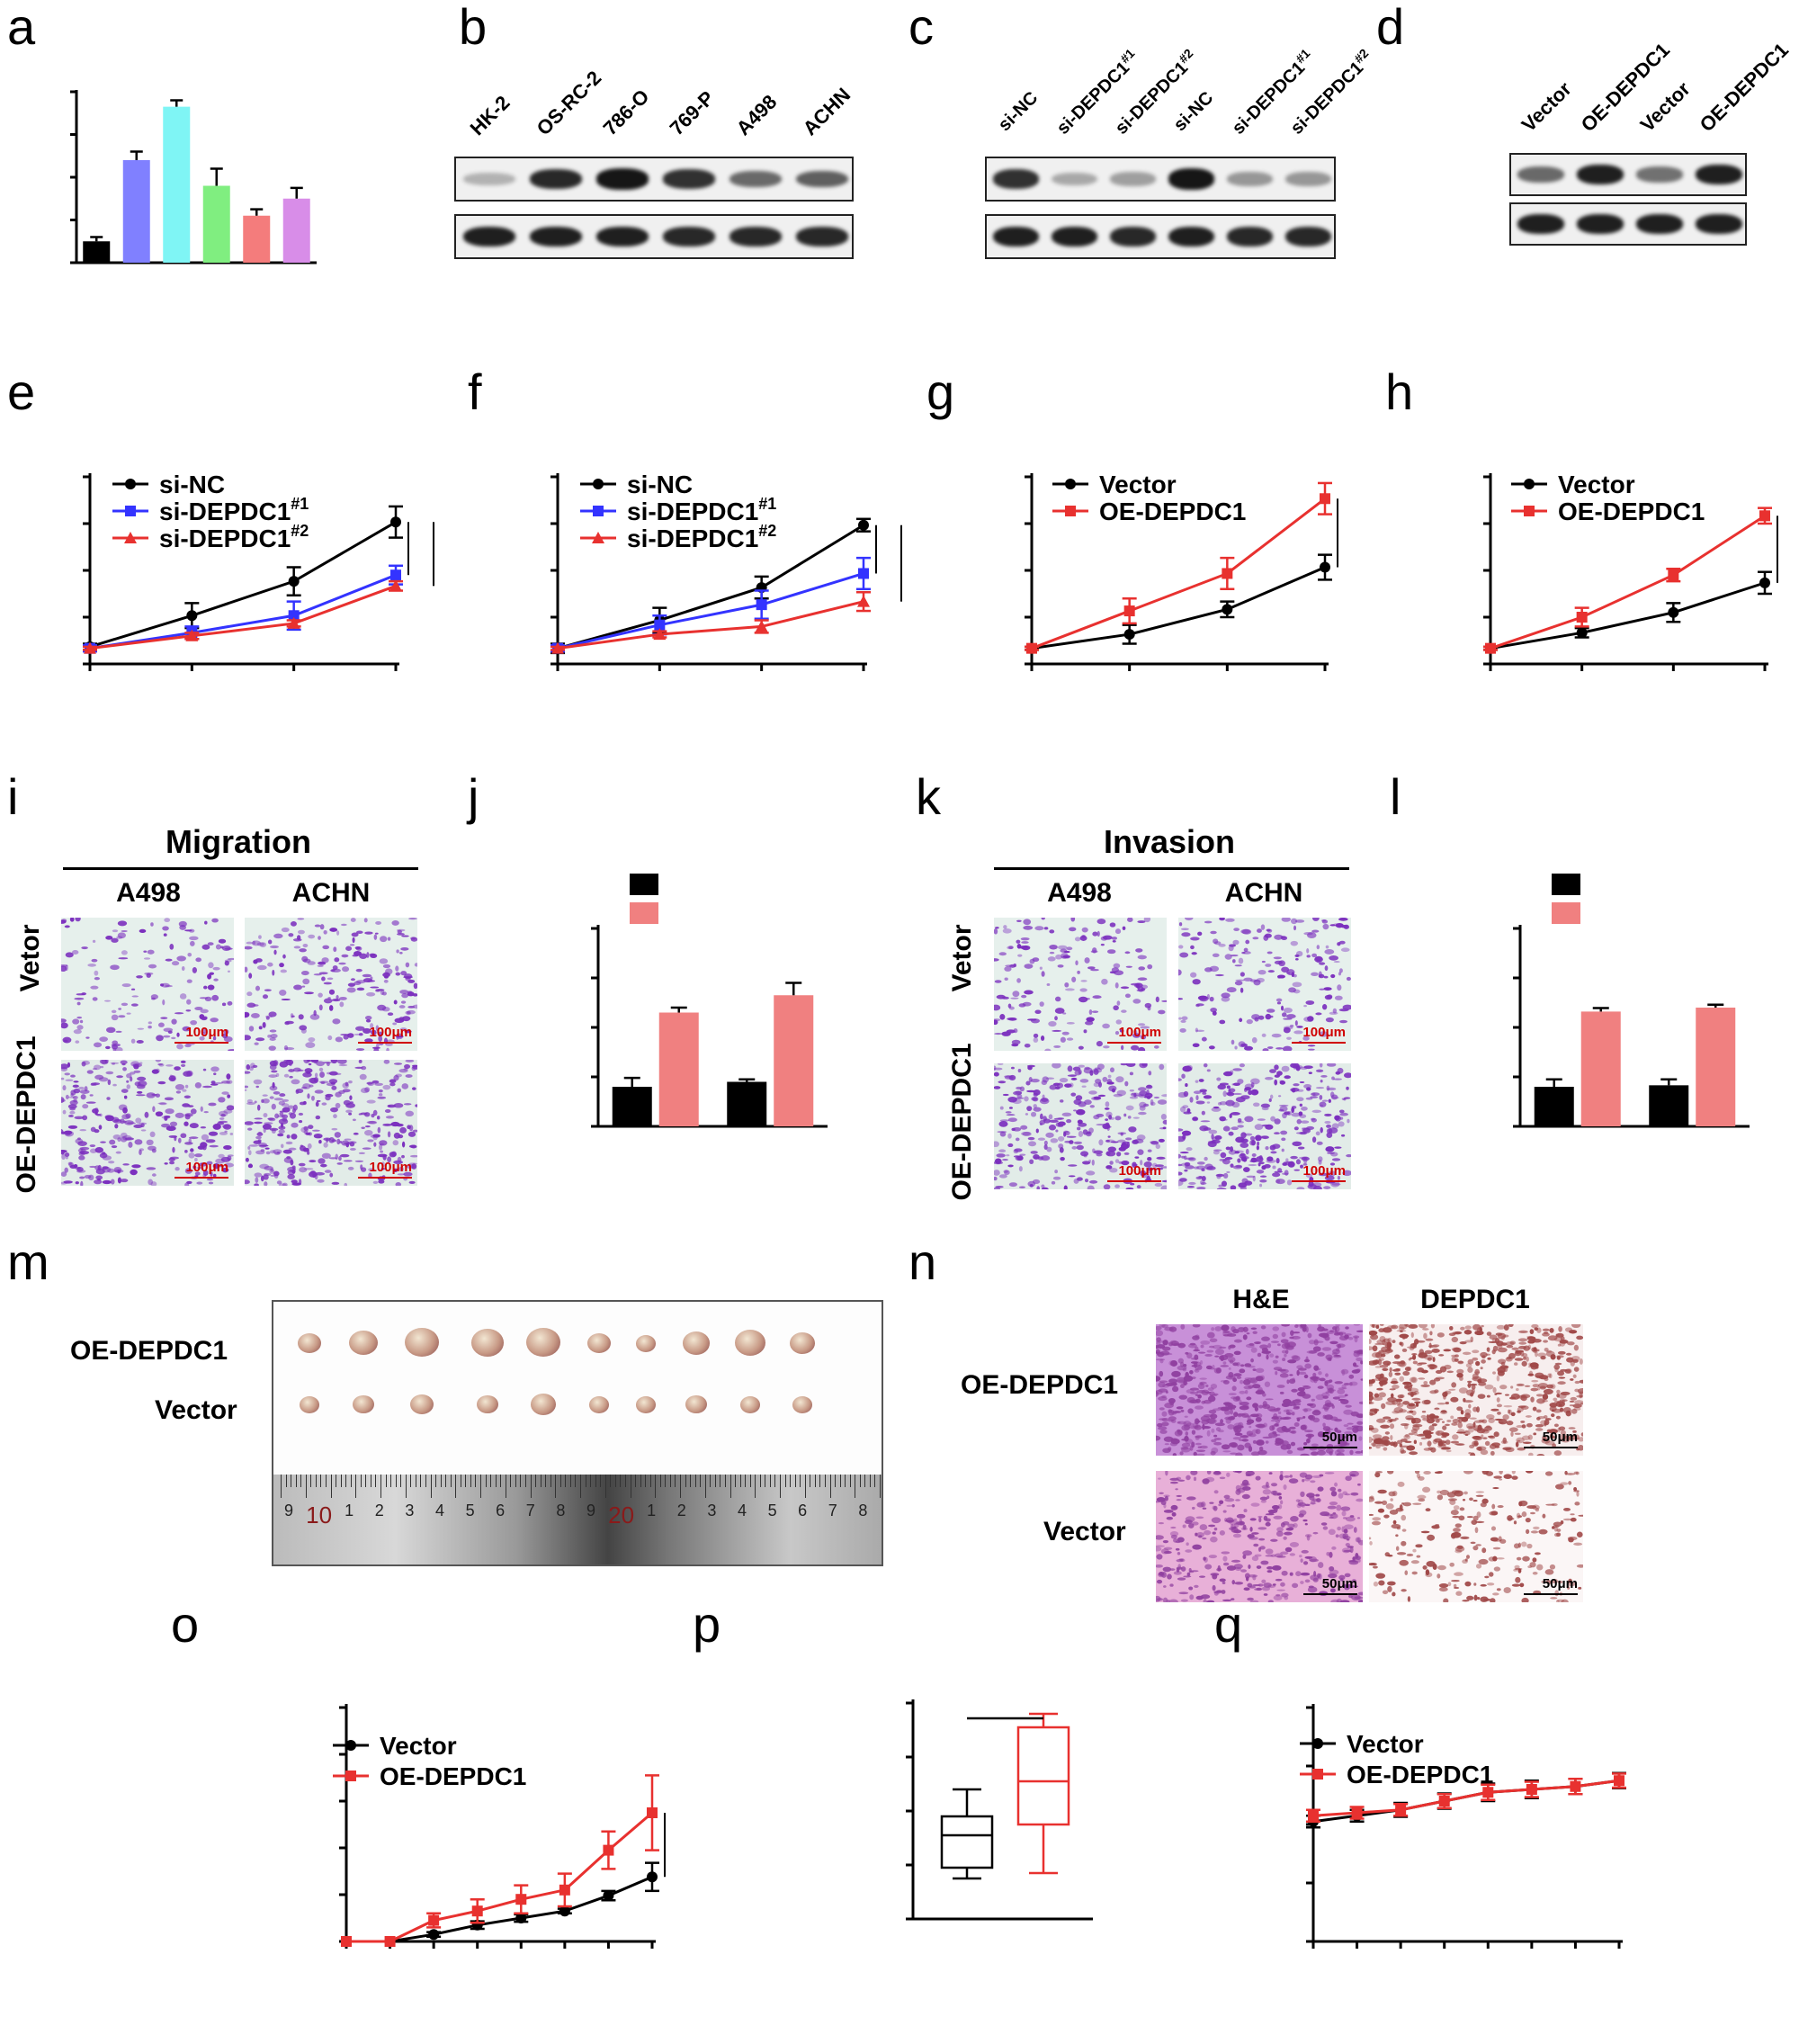 This screenshot has width=1799, height=2044. What do you see at coordinates (928, 796) in the screenshot?
I see `panel-label-k: k` at bounding box center [928, 796].